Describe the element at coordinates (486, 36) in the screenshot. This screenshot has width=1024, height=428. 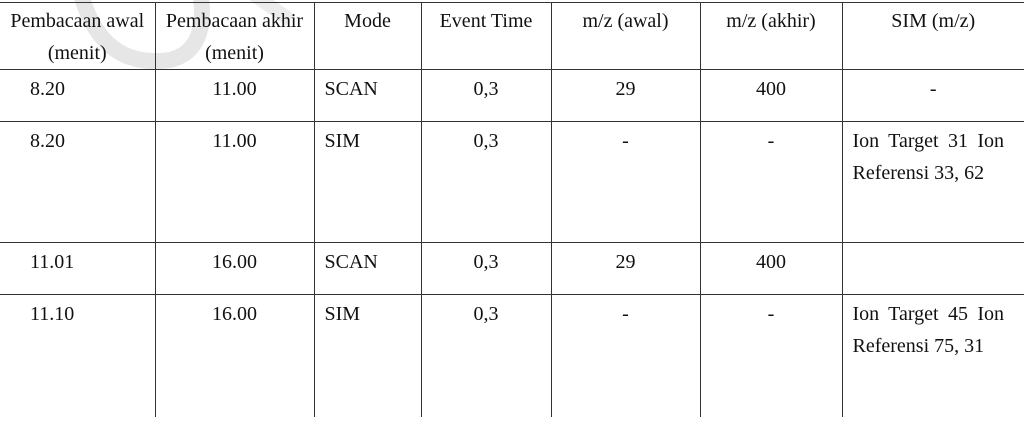
I see `header-cell: Event Time` at that location.